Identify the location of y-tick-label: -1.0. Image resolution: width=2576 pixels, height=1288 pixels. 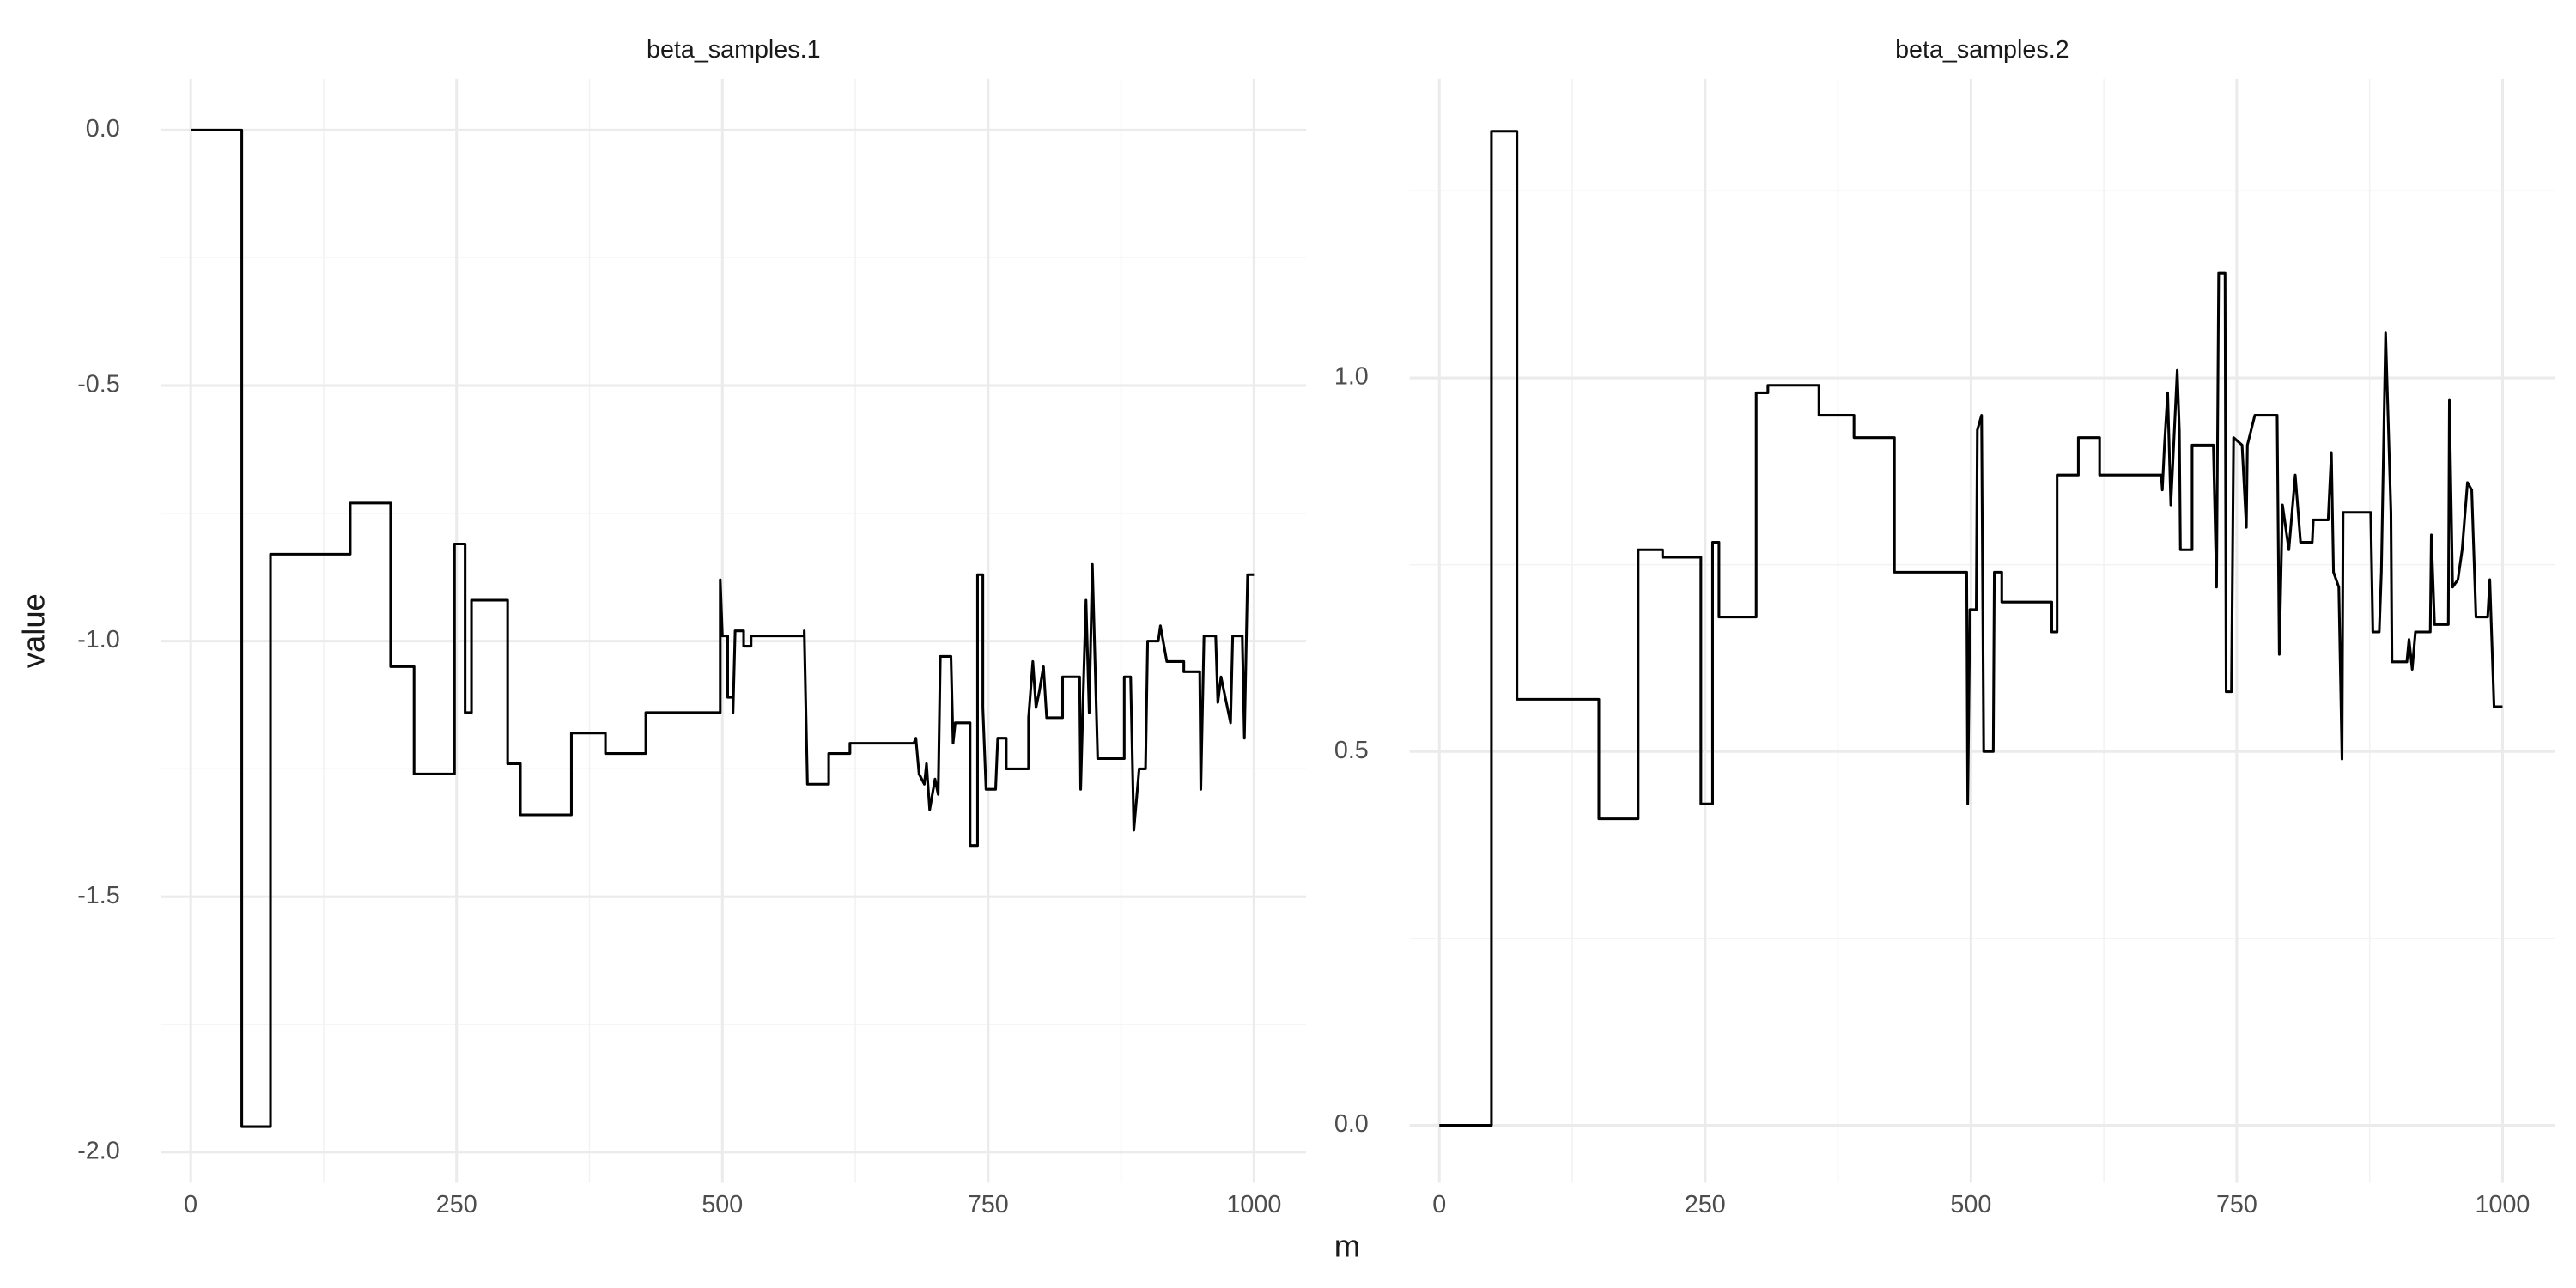
(98, 640).